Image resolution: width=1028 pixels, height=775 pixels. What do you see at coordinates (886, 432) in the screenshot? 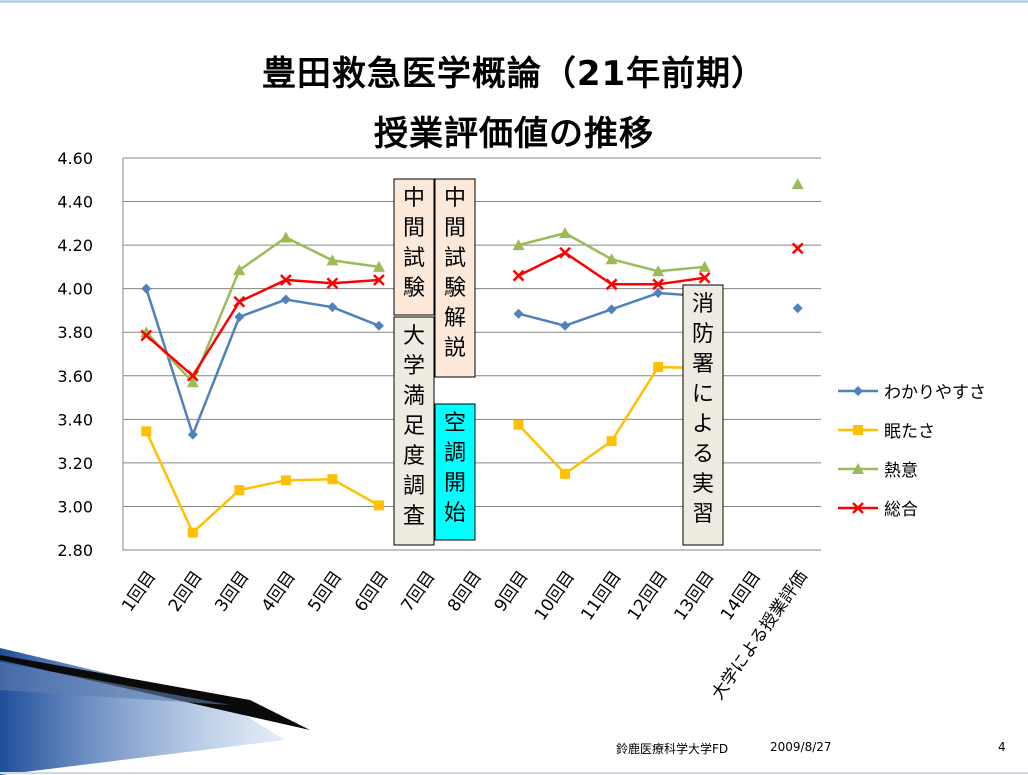
I see `legend-entry: 眠たさ` at bounding box center [886, 432].